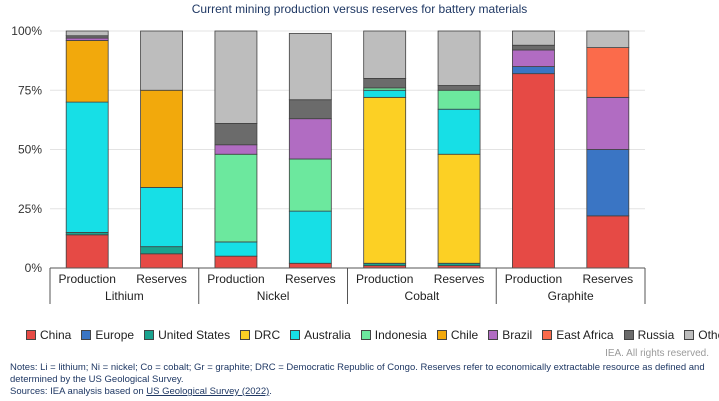 The height and width of the screenshot is (401, 719). I want to click on legend-label: United States, so click(194, 335).